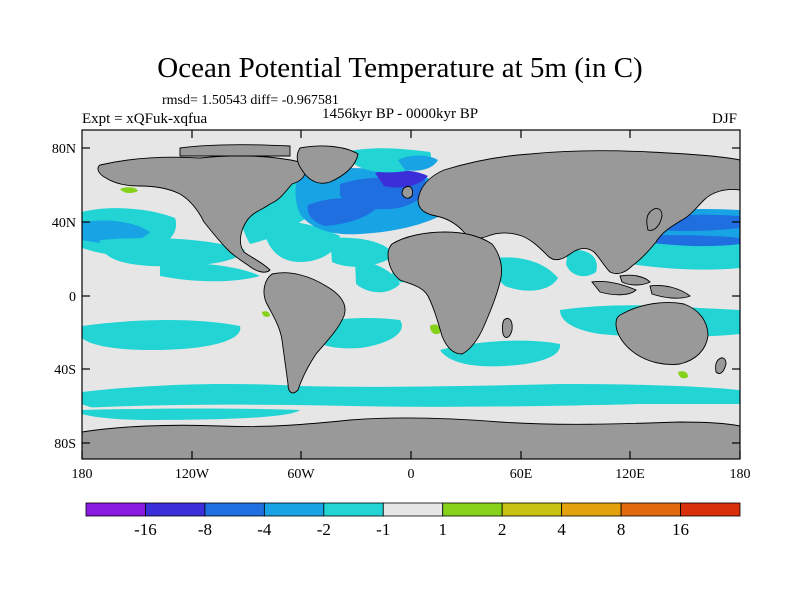 The height and width of the screenshot is (600, 800). What do you see at coordinates (192, 474) in the screenshot?
I see `lon-tick-label: 120W` at bounding box center [192, 474].